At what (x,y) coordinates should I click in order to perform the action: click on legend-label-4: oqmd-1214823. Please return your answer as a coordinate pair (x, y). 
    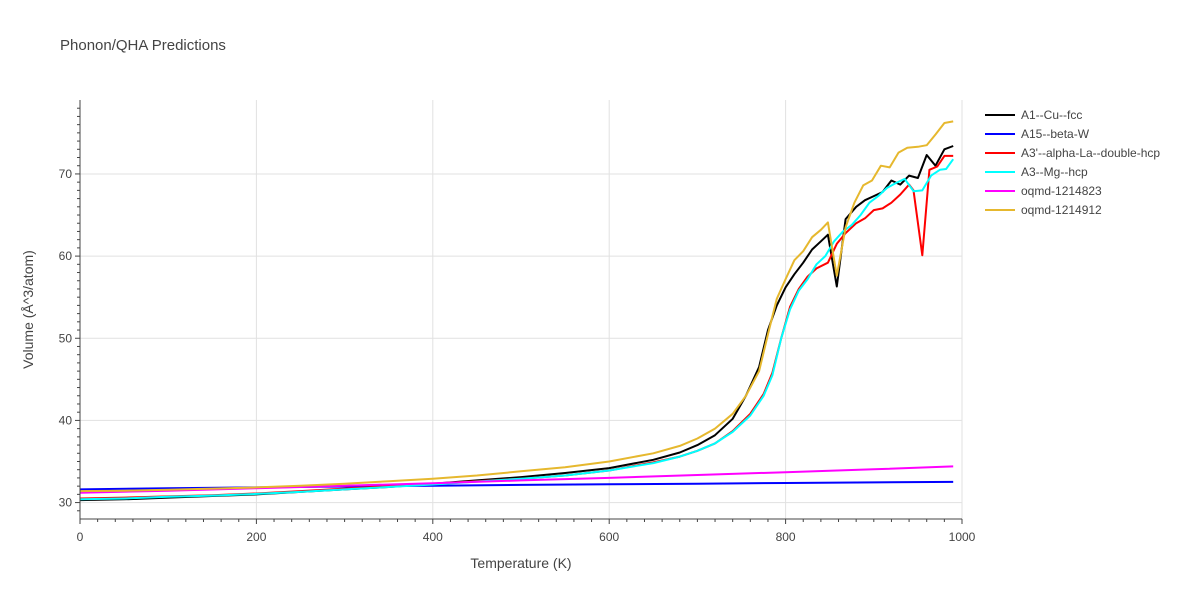
    Looking at the image, I should click on (1061, 191).